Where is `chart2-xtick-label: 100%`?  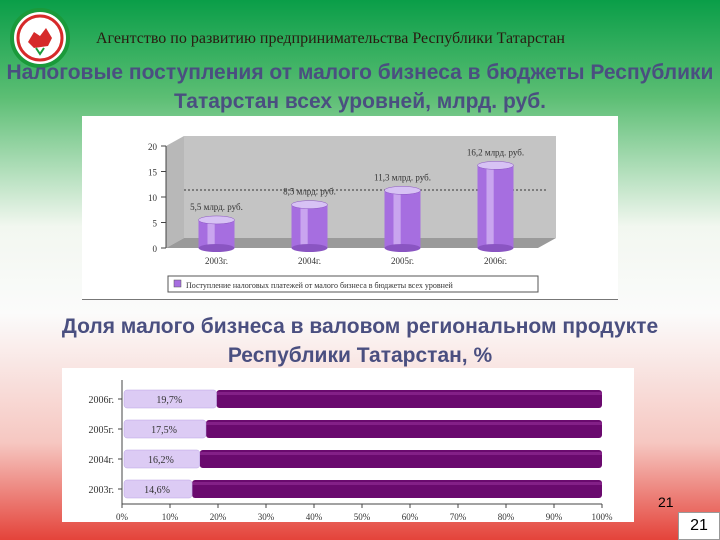
chart2-xtick-label: 100% is located at coordinates (603, 517).